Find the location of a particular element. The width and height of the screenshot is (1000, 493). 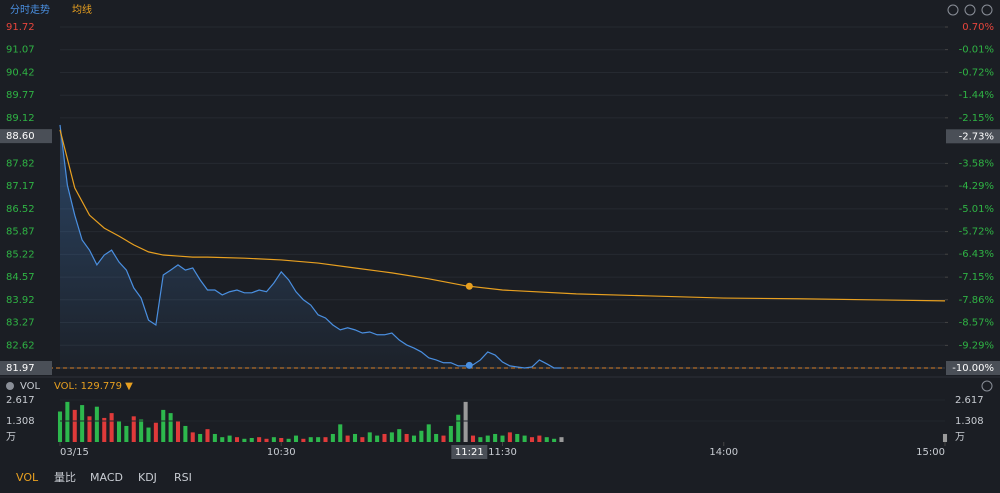

indicator-tab: VOL is located at coordinates (27, 477).